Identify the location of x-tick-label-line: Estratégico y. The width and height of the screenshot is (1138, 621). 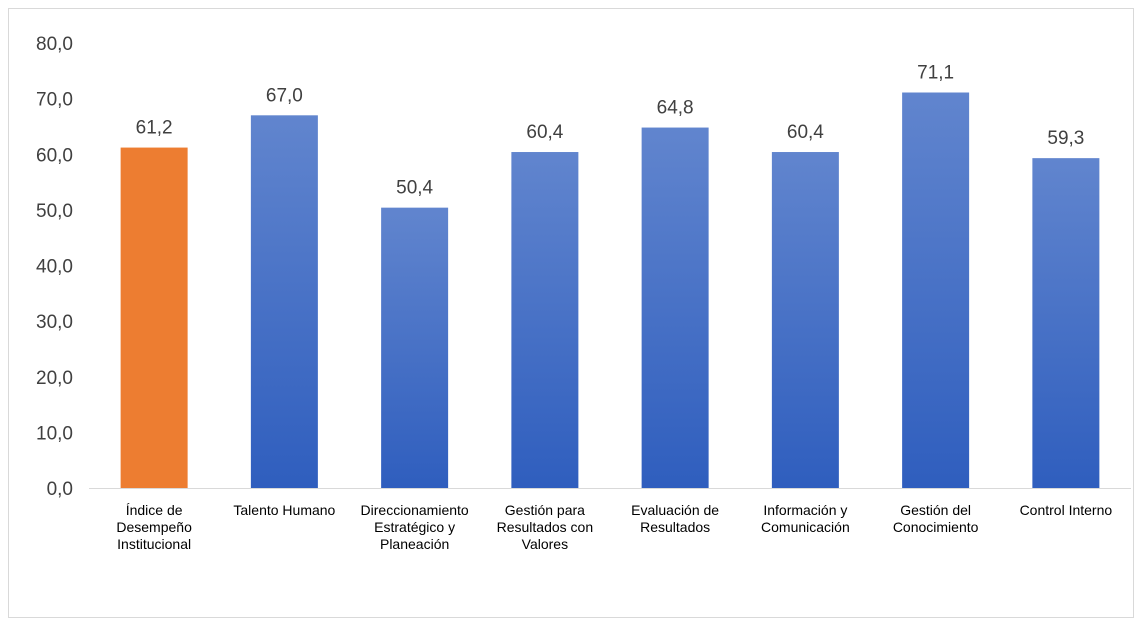
(414, 527).